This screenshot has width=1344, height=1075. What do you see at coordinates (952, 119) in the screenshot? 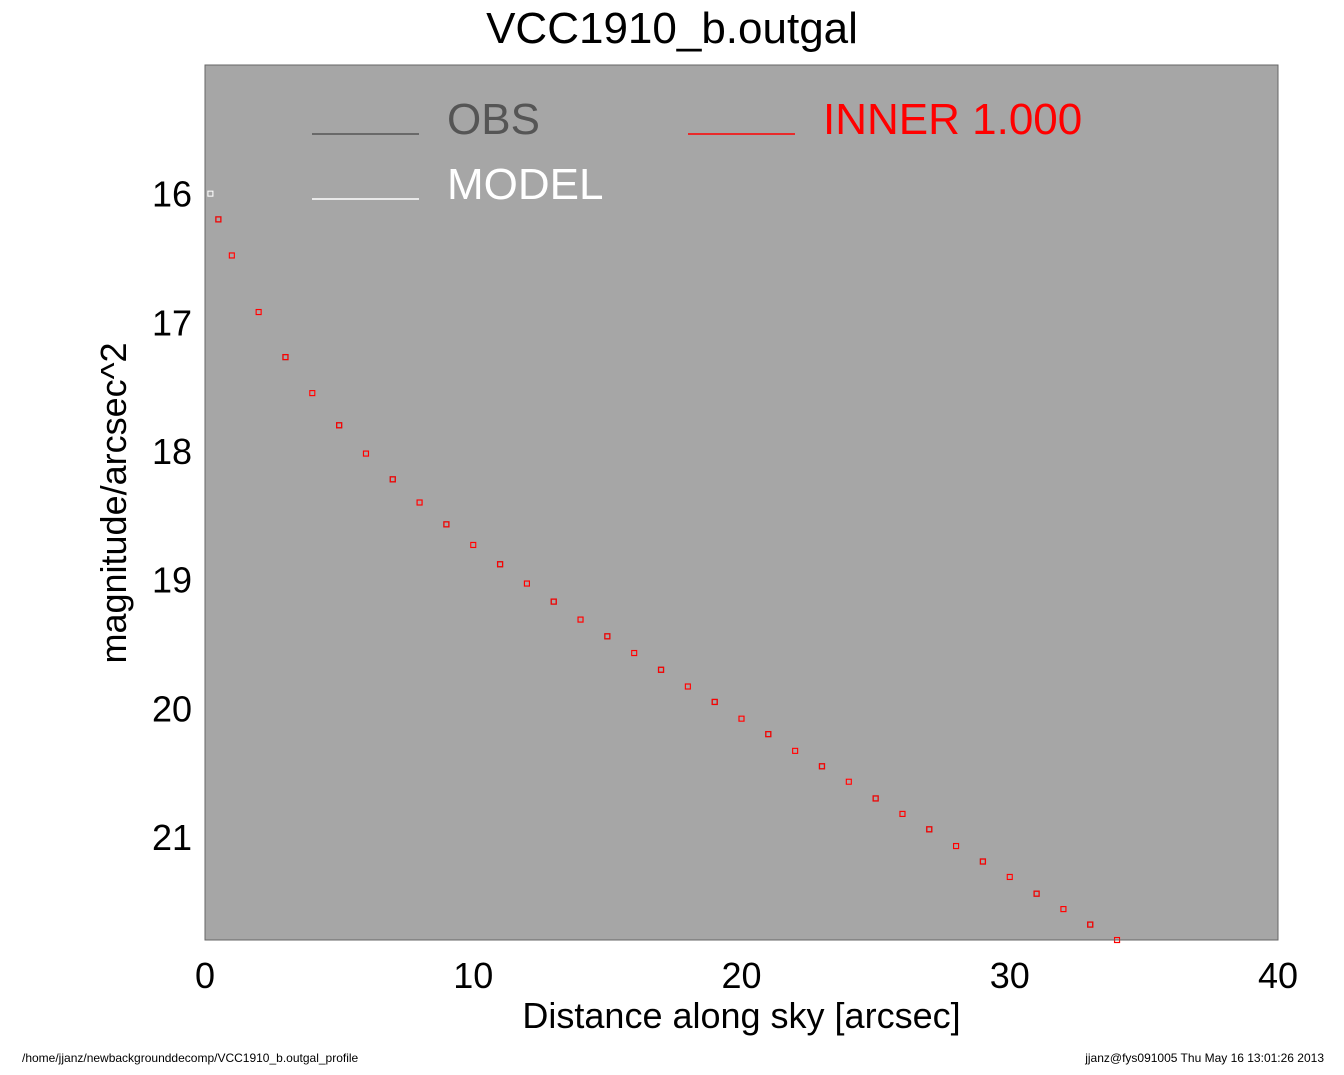
I see `legend-label-2: INNER 1.000` at bounding box center [952, 119].